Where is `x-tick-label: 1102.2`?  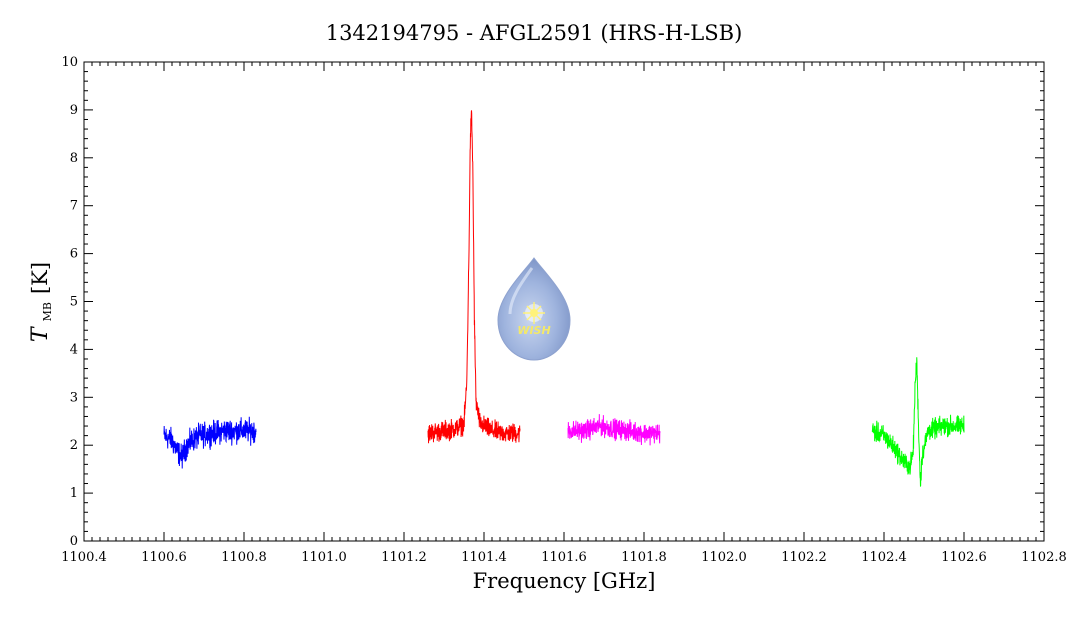
x-tick-label: 1102.2 is located at coordinates (804, 557).